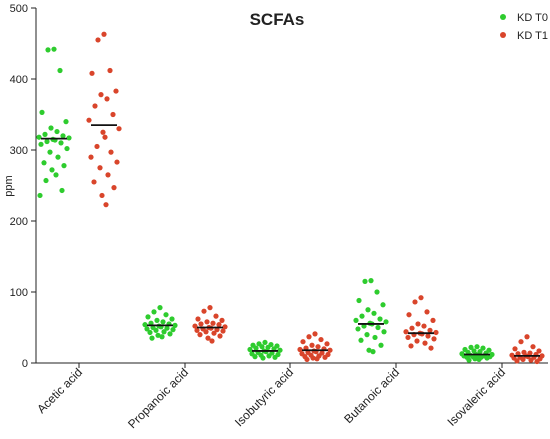 This screenshot has width=550, height=439. What do you see at coordinates (371, 395) in the screenshot?
I see `x-category-label: Butanoic acid` at bounding box center [371, 395].